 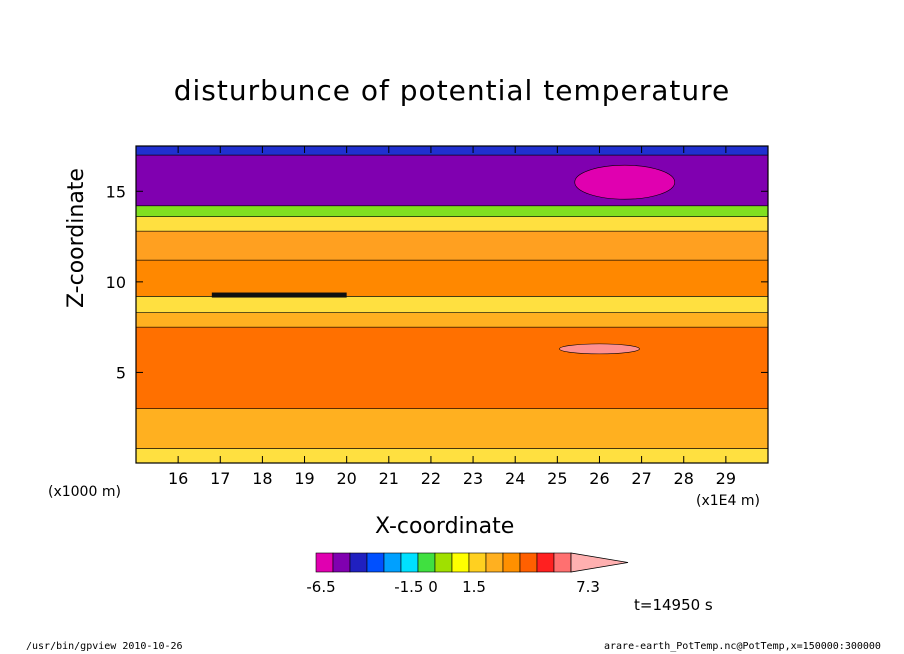 I want to click on colorbar-arrow, so click(x=599, y=562).